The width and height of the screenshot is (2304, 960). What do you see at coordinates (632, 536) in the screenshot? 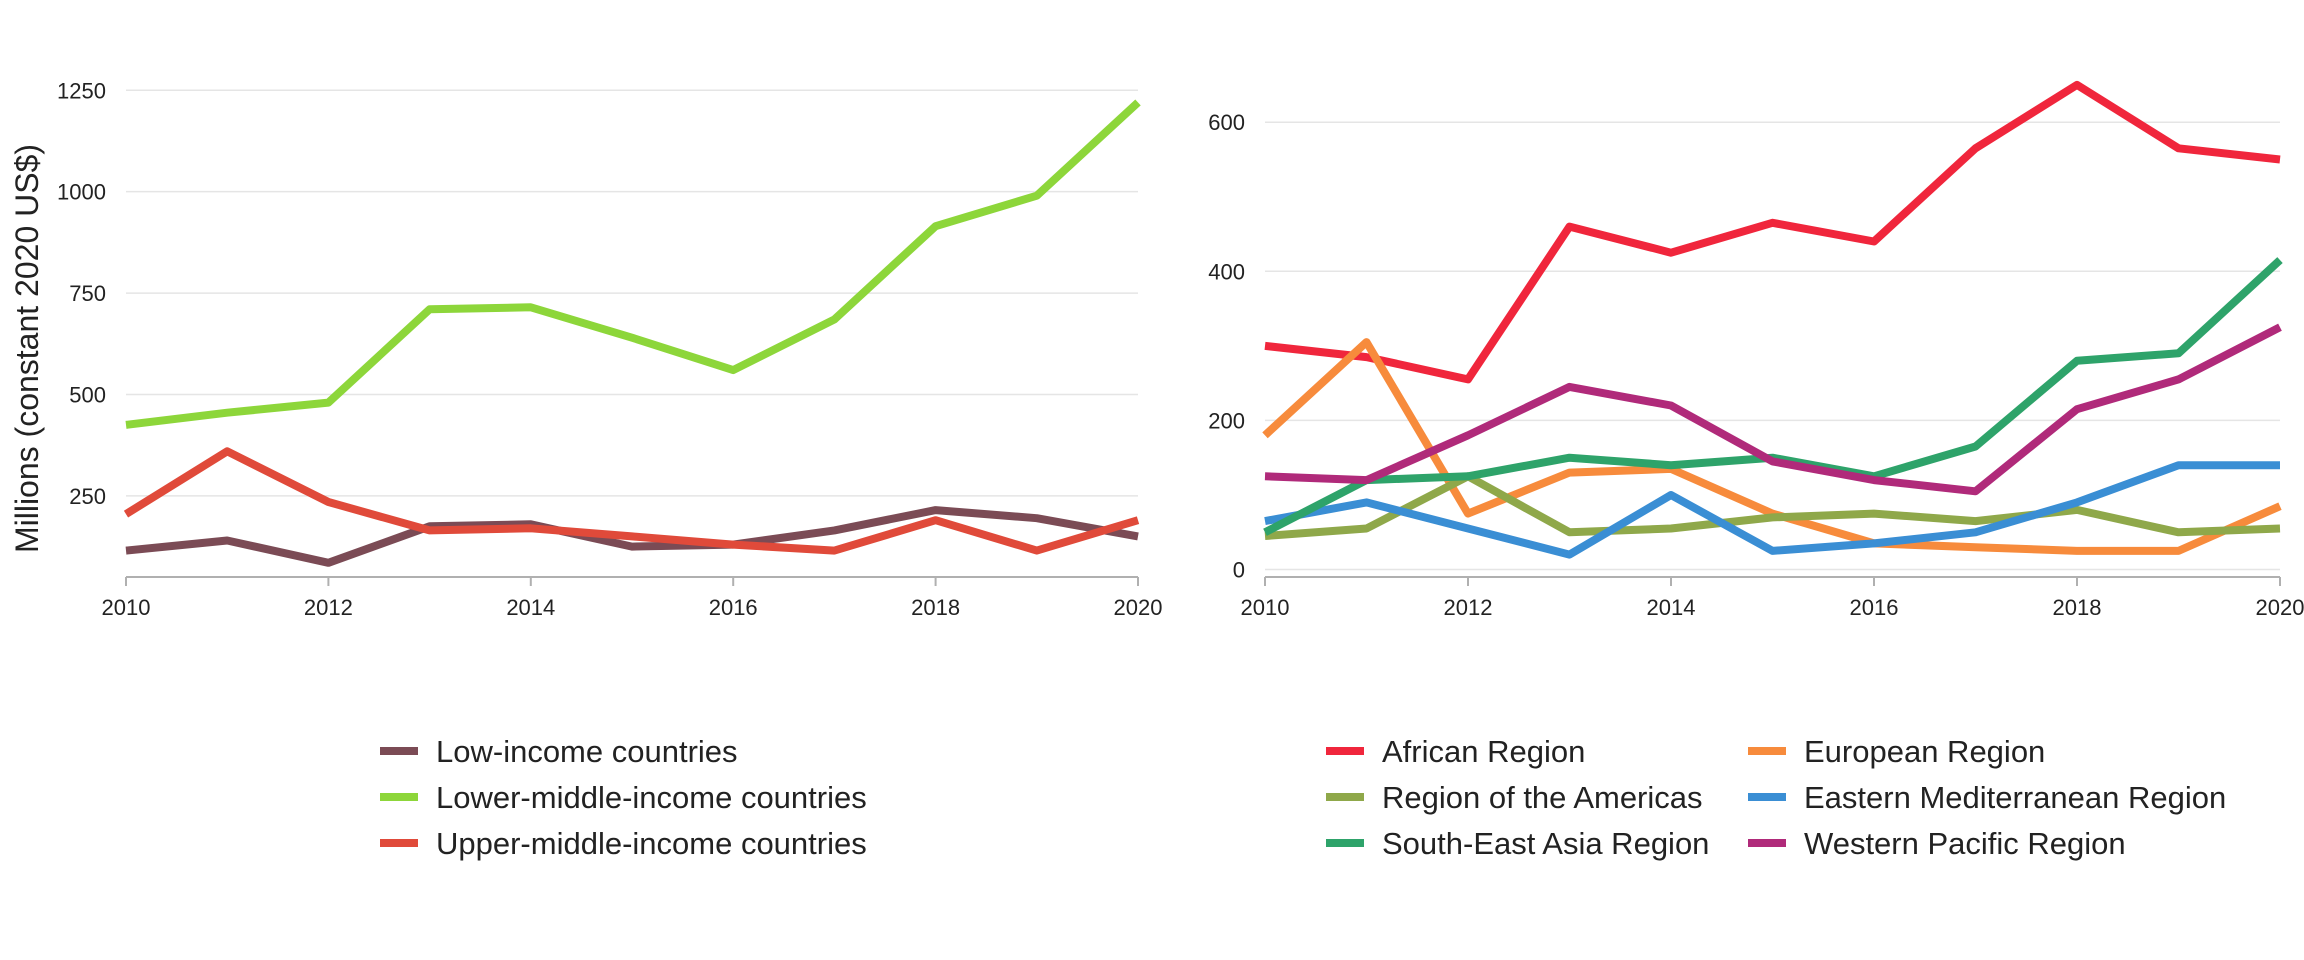
I see `series-line-low-income-countries` at bounding box center [632, 536].